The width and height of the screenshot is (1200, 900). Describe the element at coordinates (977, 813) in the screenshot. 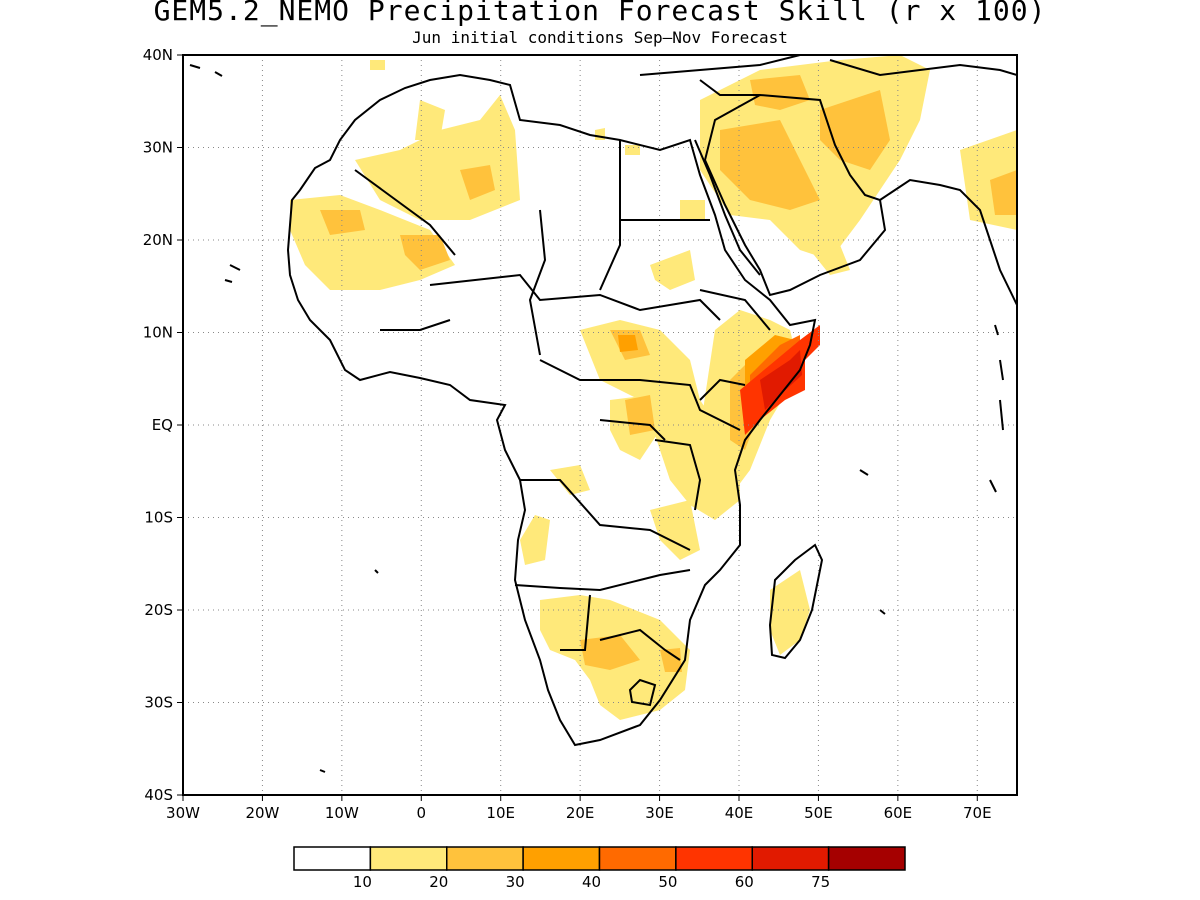

I see `lon-tick-label: 70E` at that location.